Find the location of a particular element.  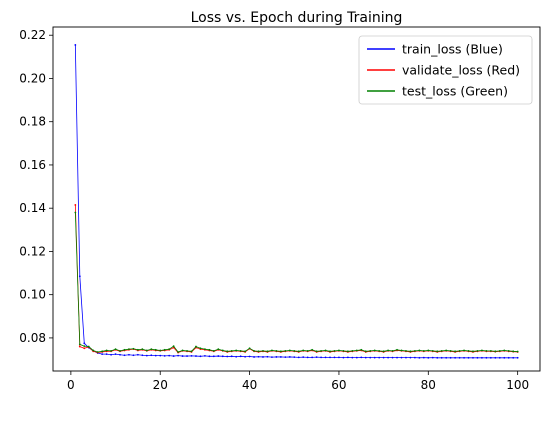

y-axis: 0.08 0.10 0.12 0.14 0.16 0.18 0.20 0.22 is located at coordinates (36, 186).